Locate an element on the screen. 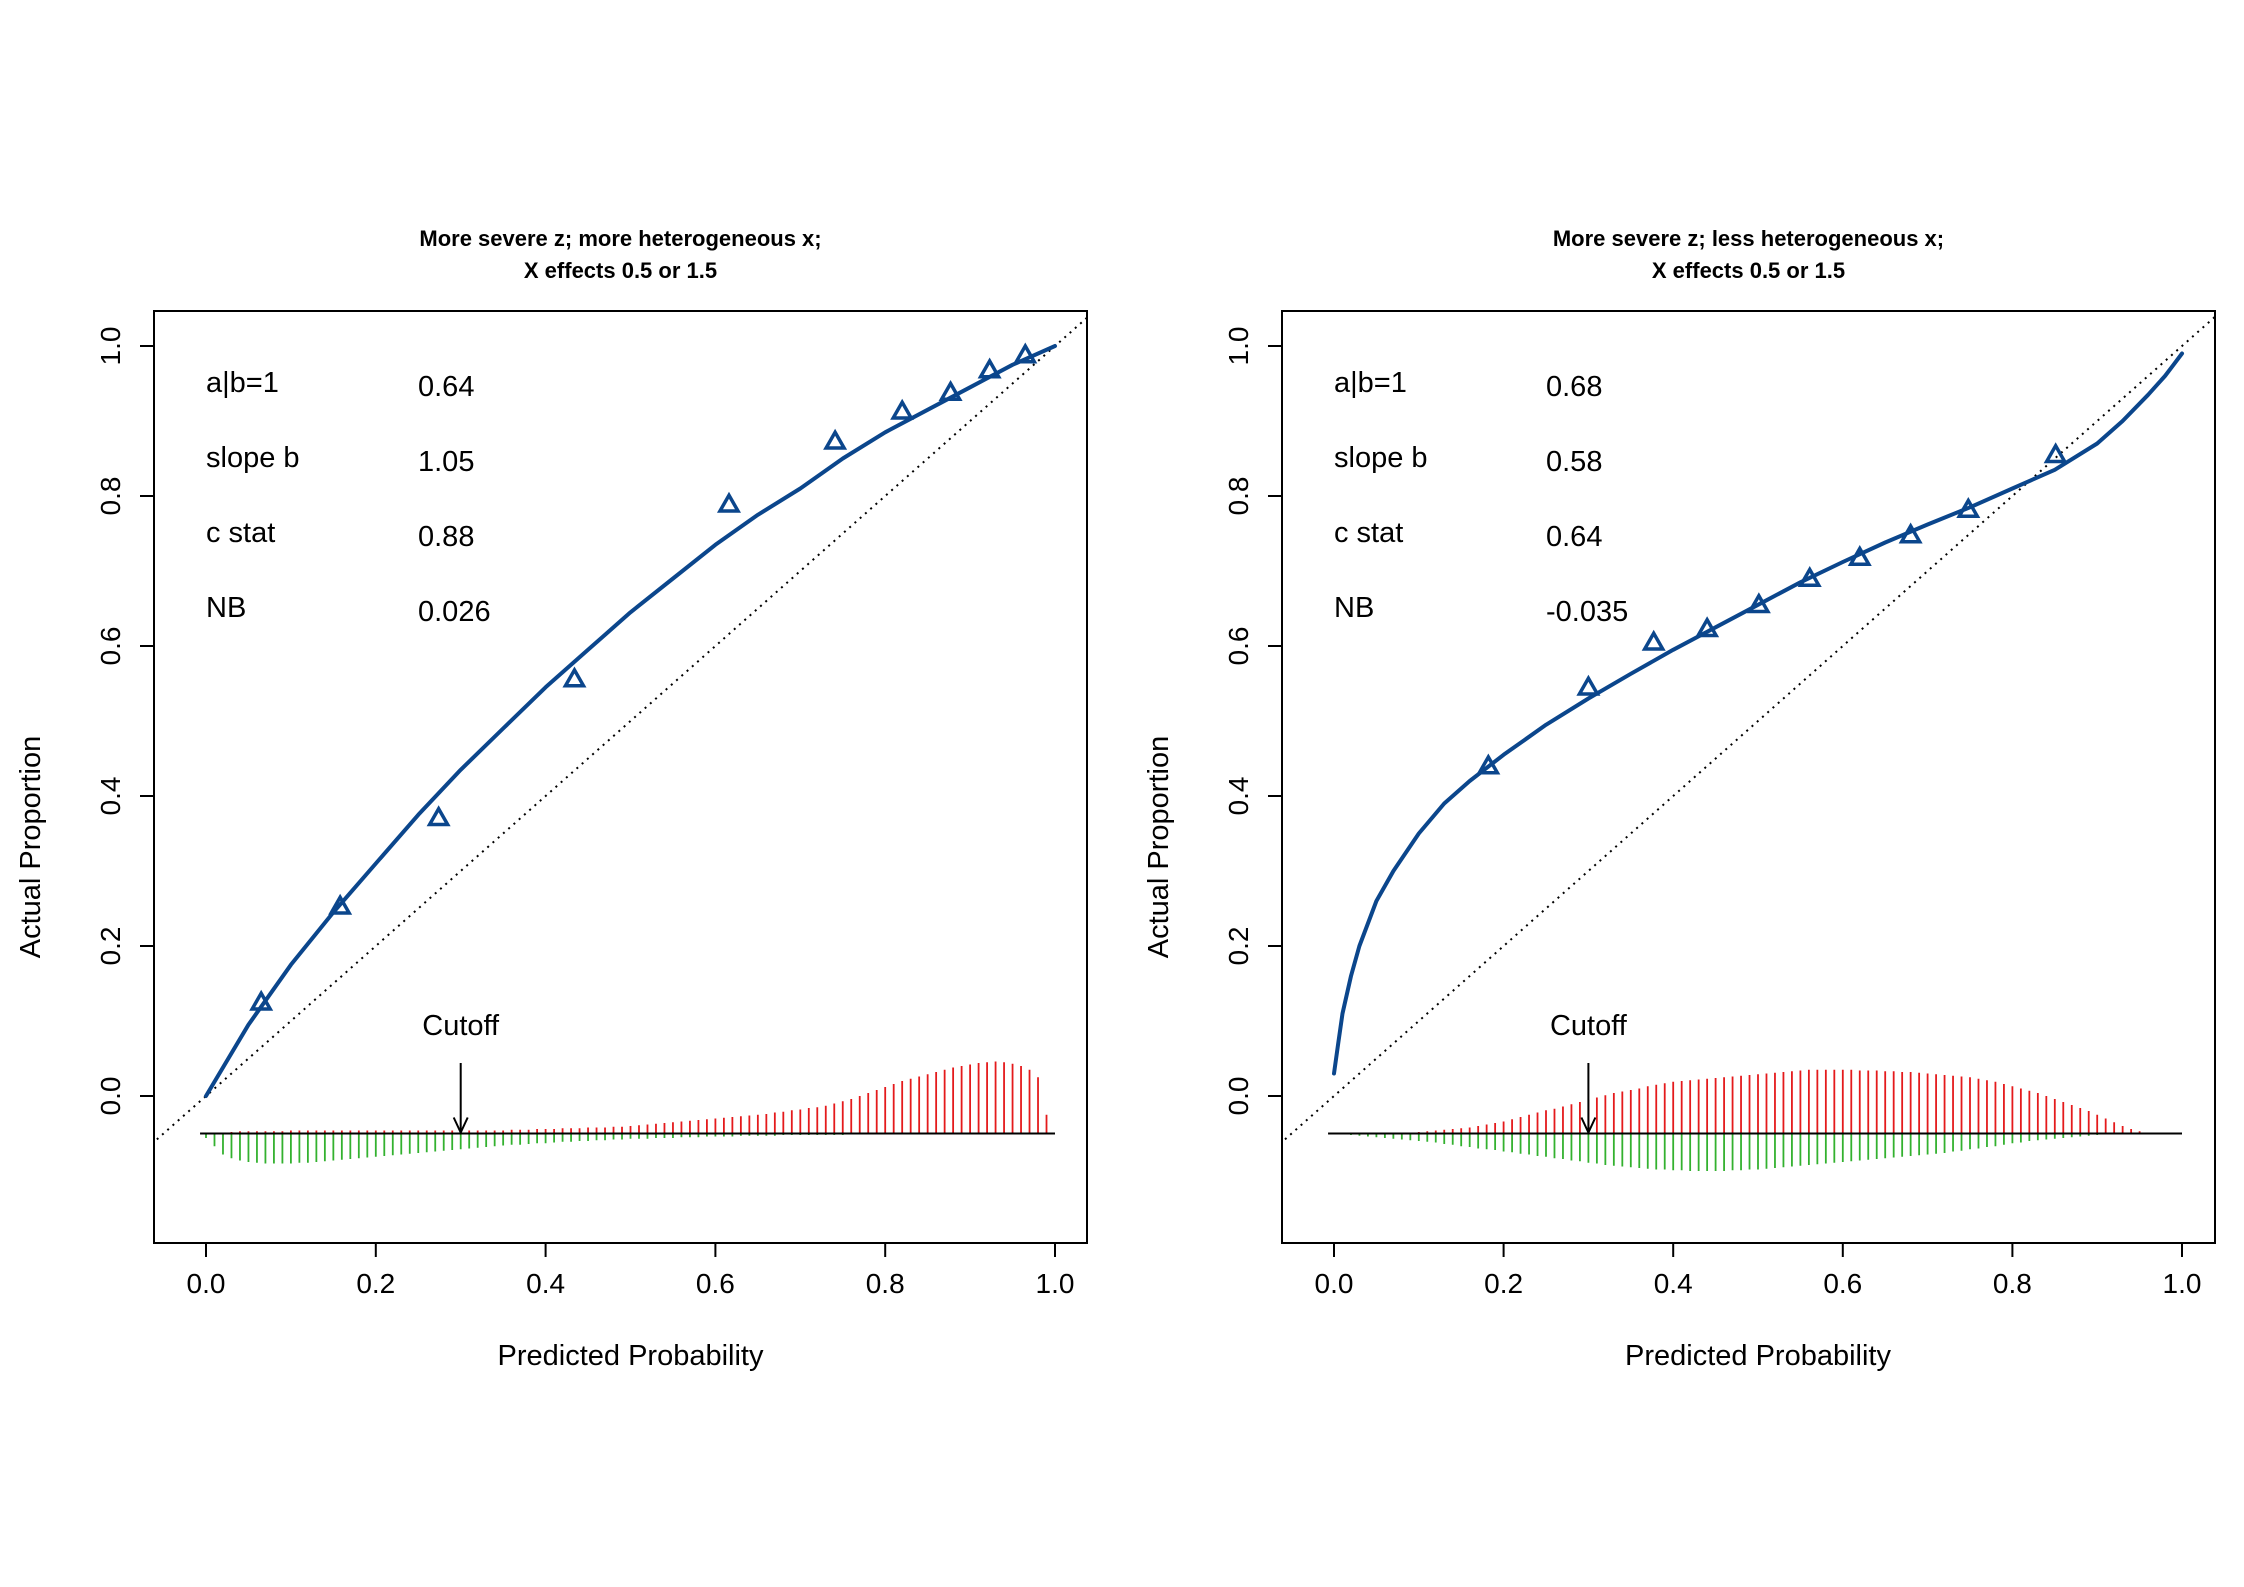  stat-value: 0.68 is located at coordinates (1574, 387).